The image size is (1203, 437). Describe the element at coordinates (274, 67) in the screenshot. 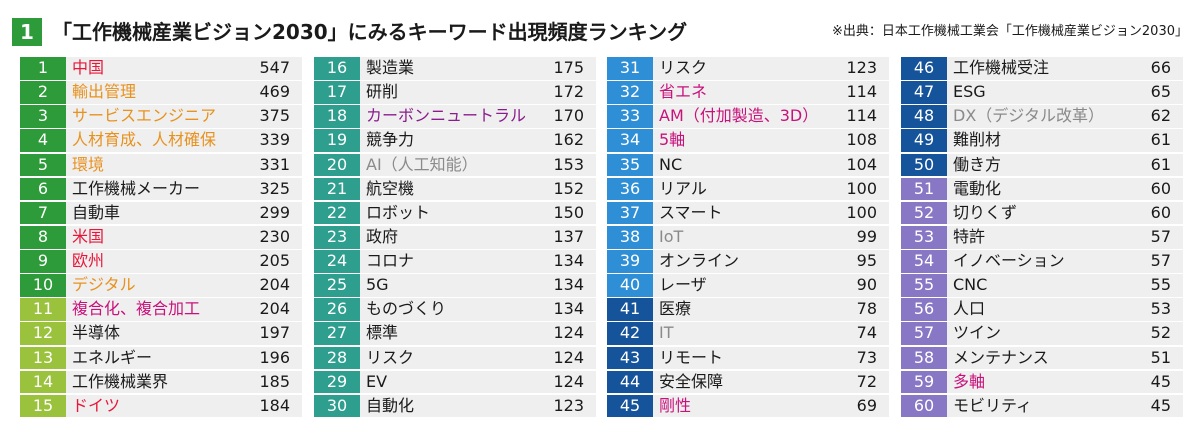

I see `count-cell: 547` at that location.